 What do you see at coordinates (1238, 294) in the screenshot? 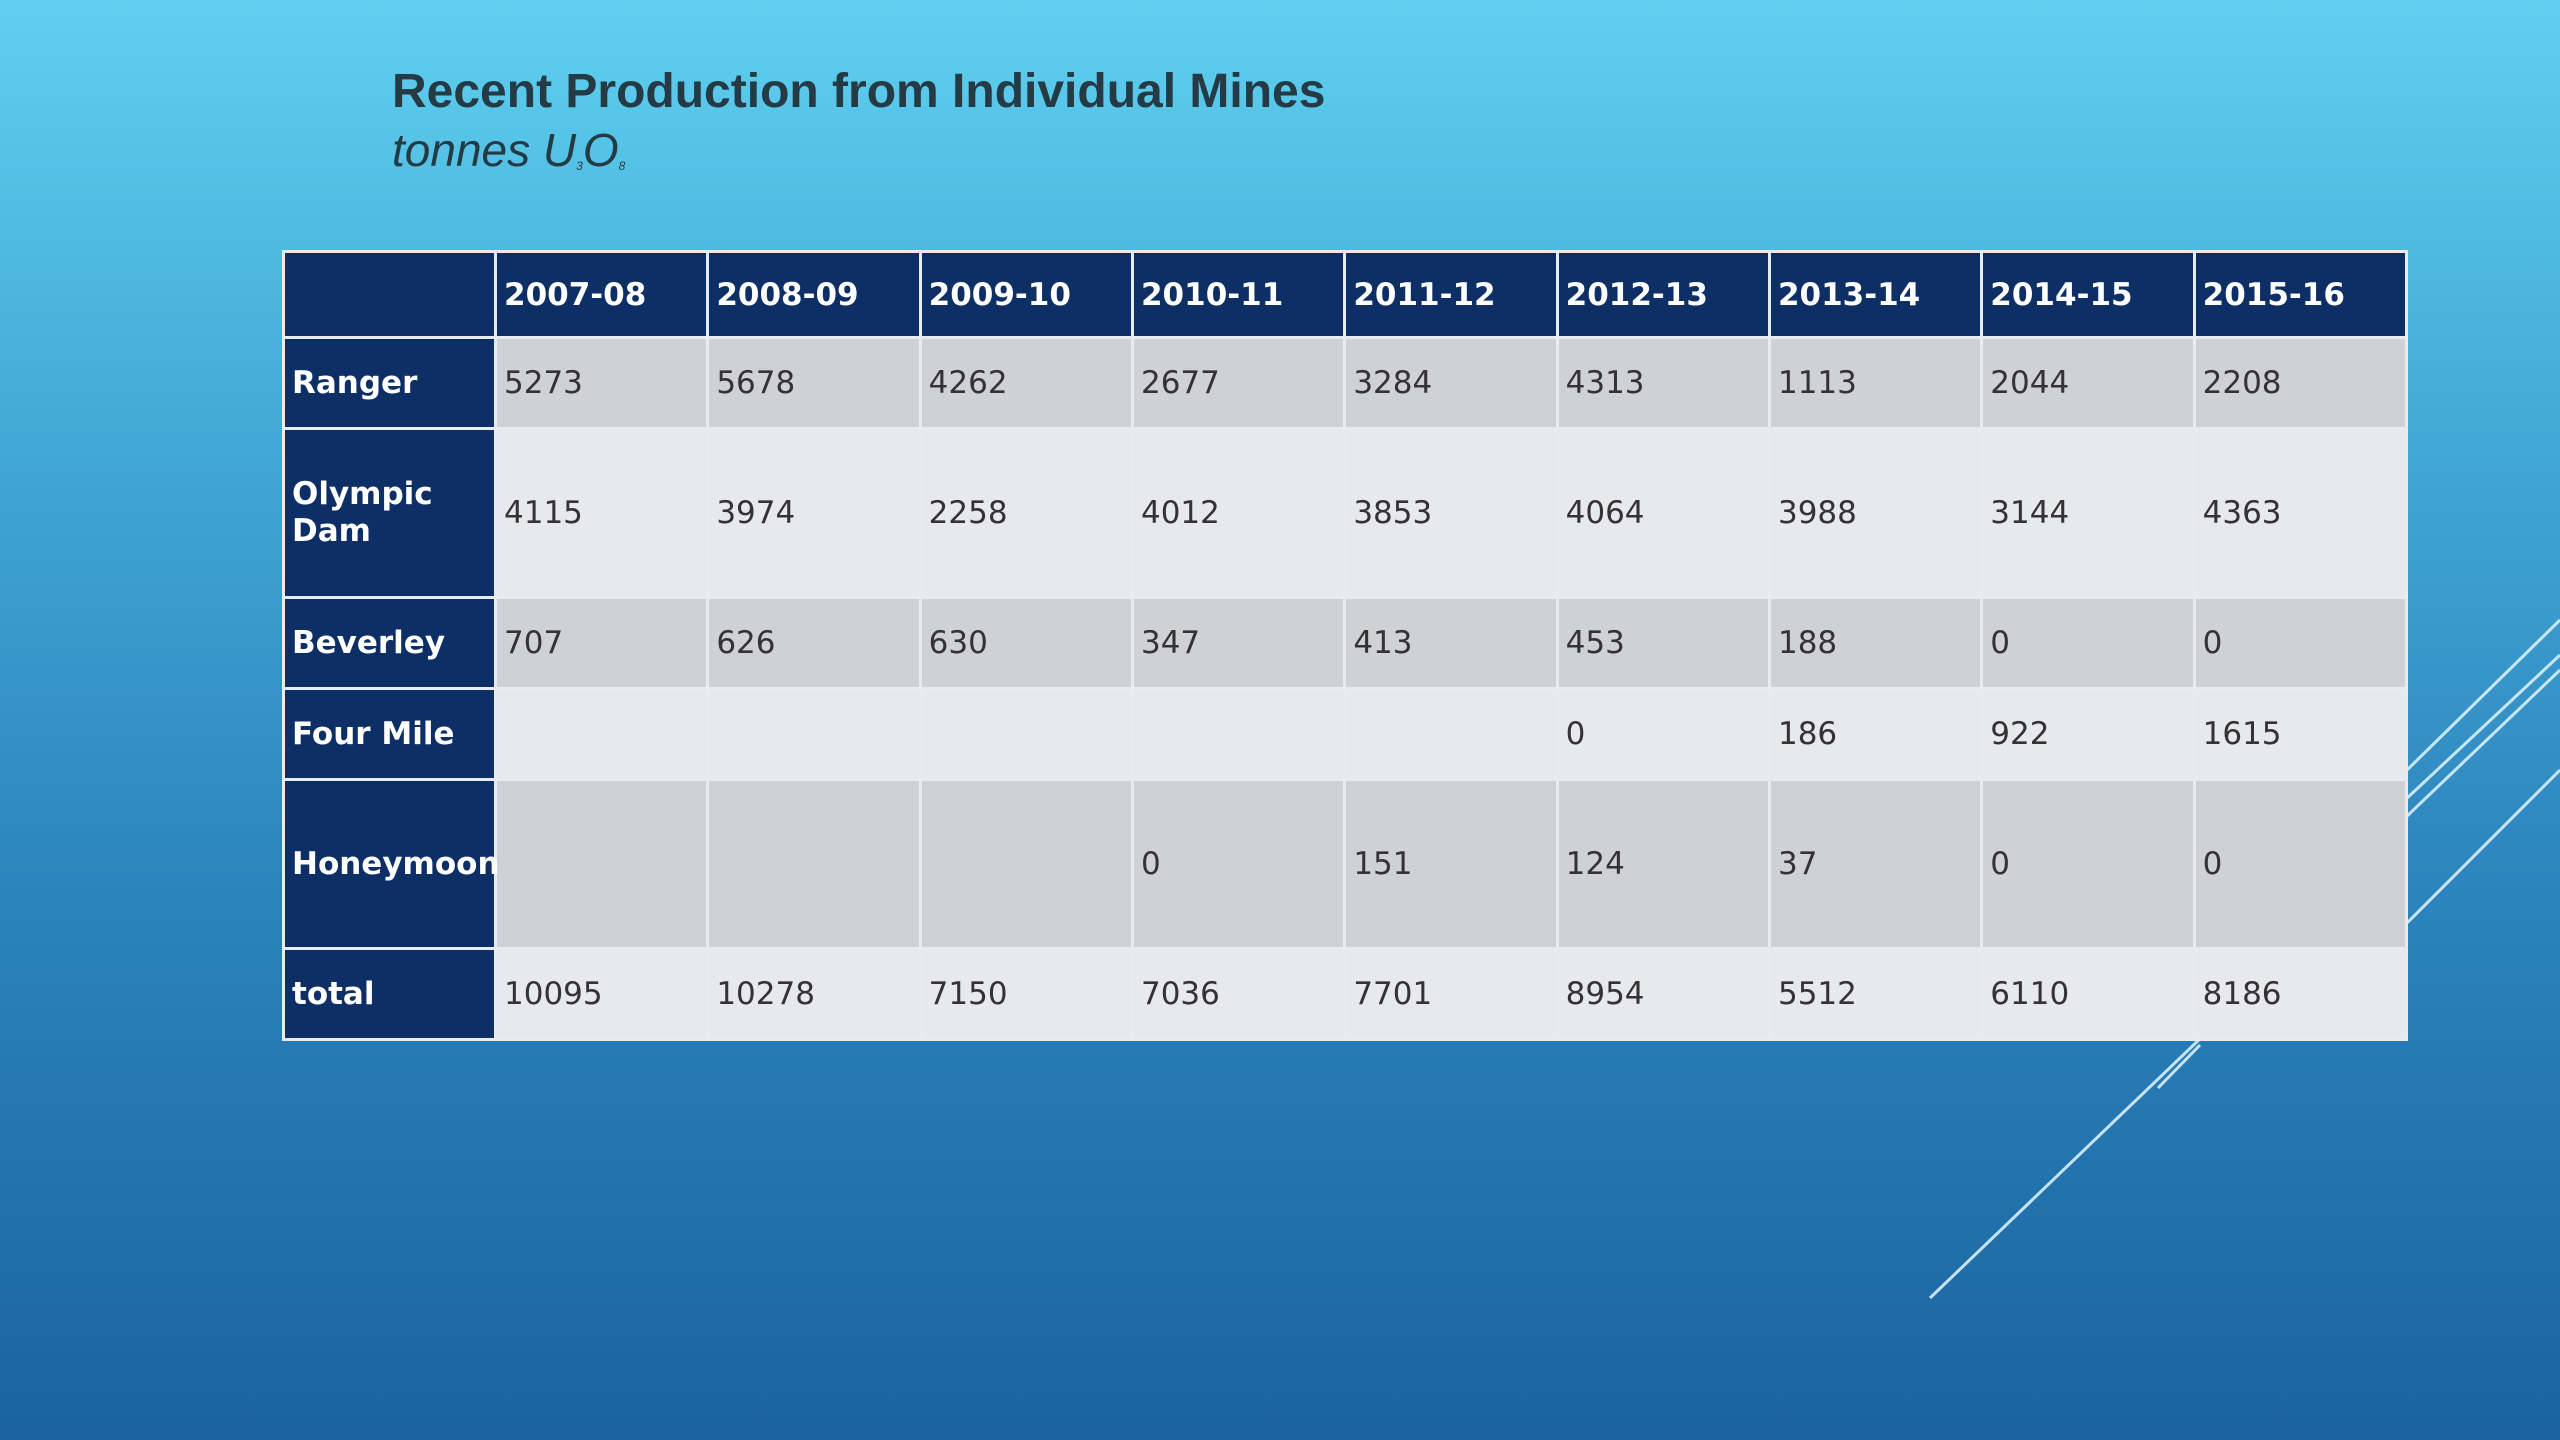
I see `column-header: 2010-11` at bounding box center [1238, 294].